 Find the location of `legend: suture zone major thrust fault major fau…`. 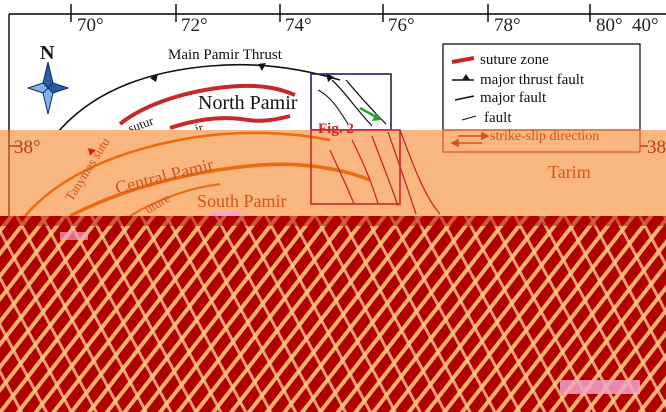

legend: suture zone major thrust fault major fau… is located at coordinates (541, 87).